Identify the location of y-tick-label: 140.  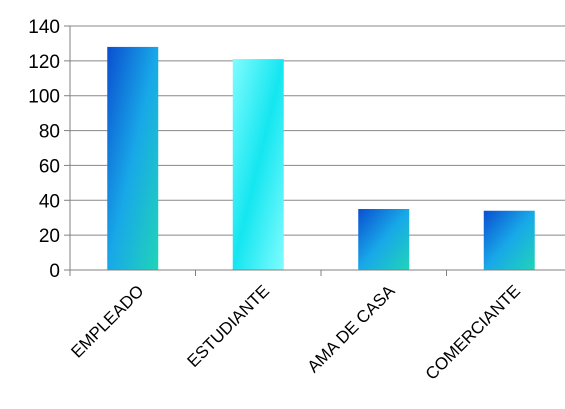
(44, 27).